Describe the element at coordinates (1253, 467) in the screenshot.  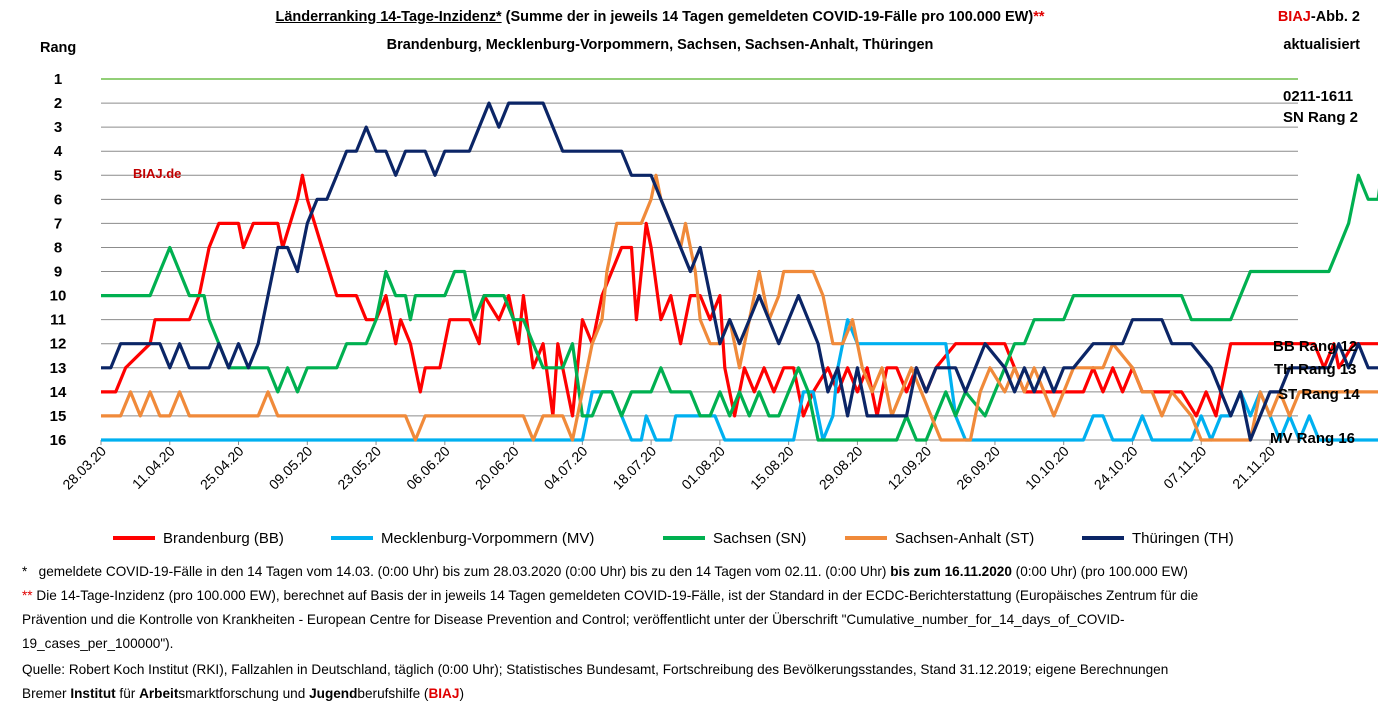
I see `x-tick-label: 21.11.20` at that location.